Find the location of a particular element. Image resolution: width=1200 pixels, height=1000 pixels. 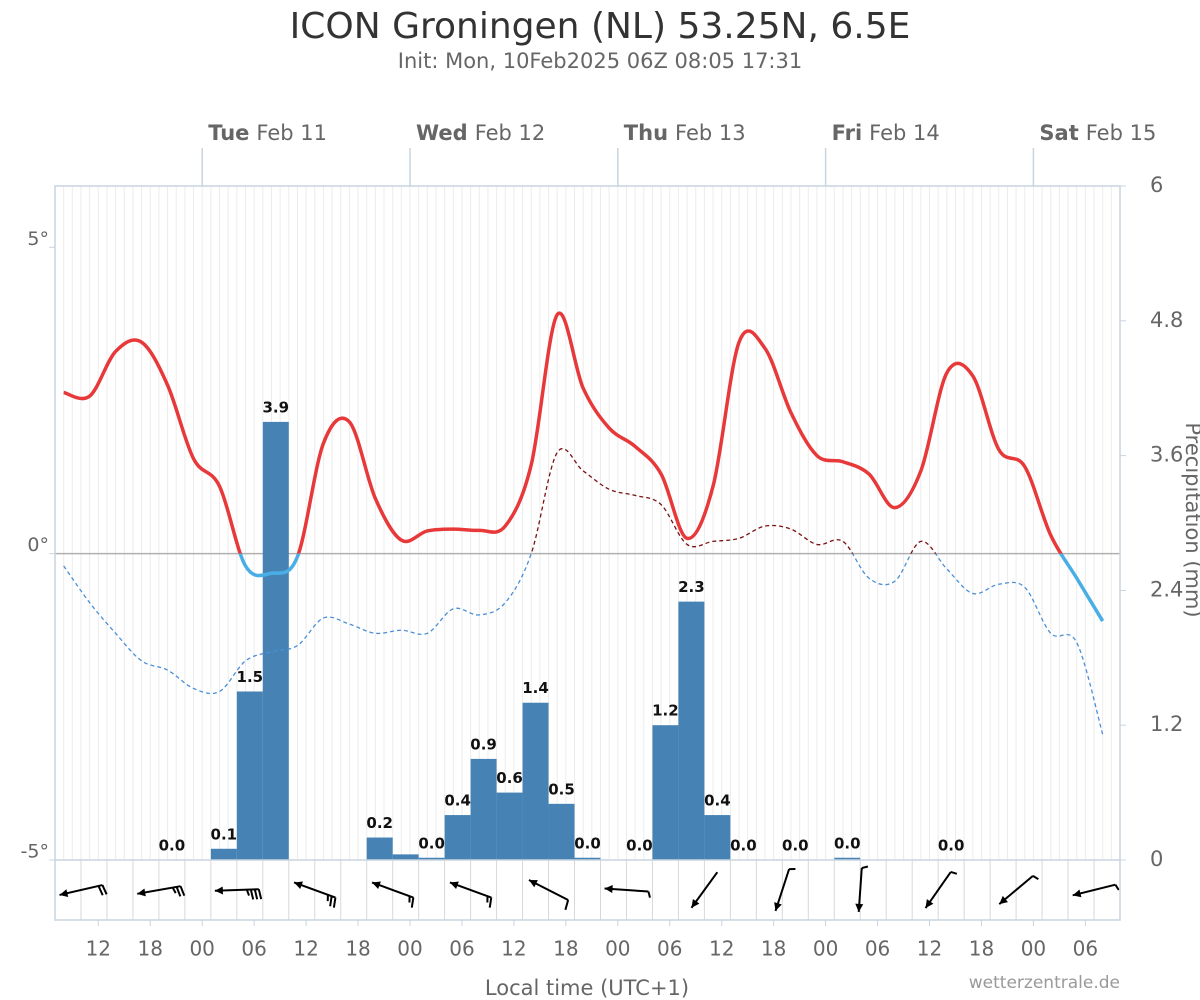

day-label: Thu Feb 13 is located at coordinates (685, 133).